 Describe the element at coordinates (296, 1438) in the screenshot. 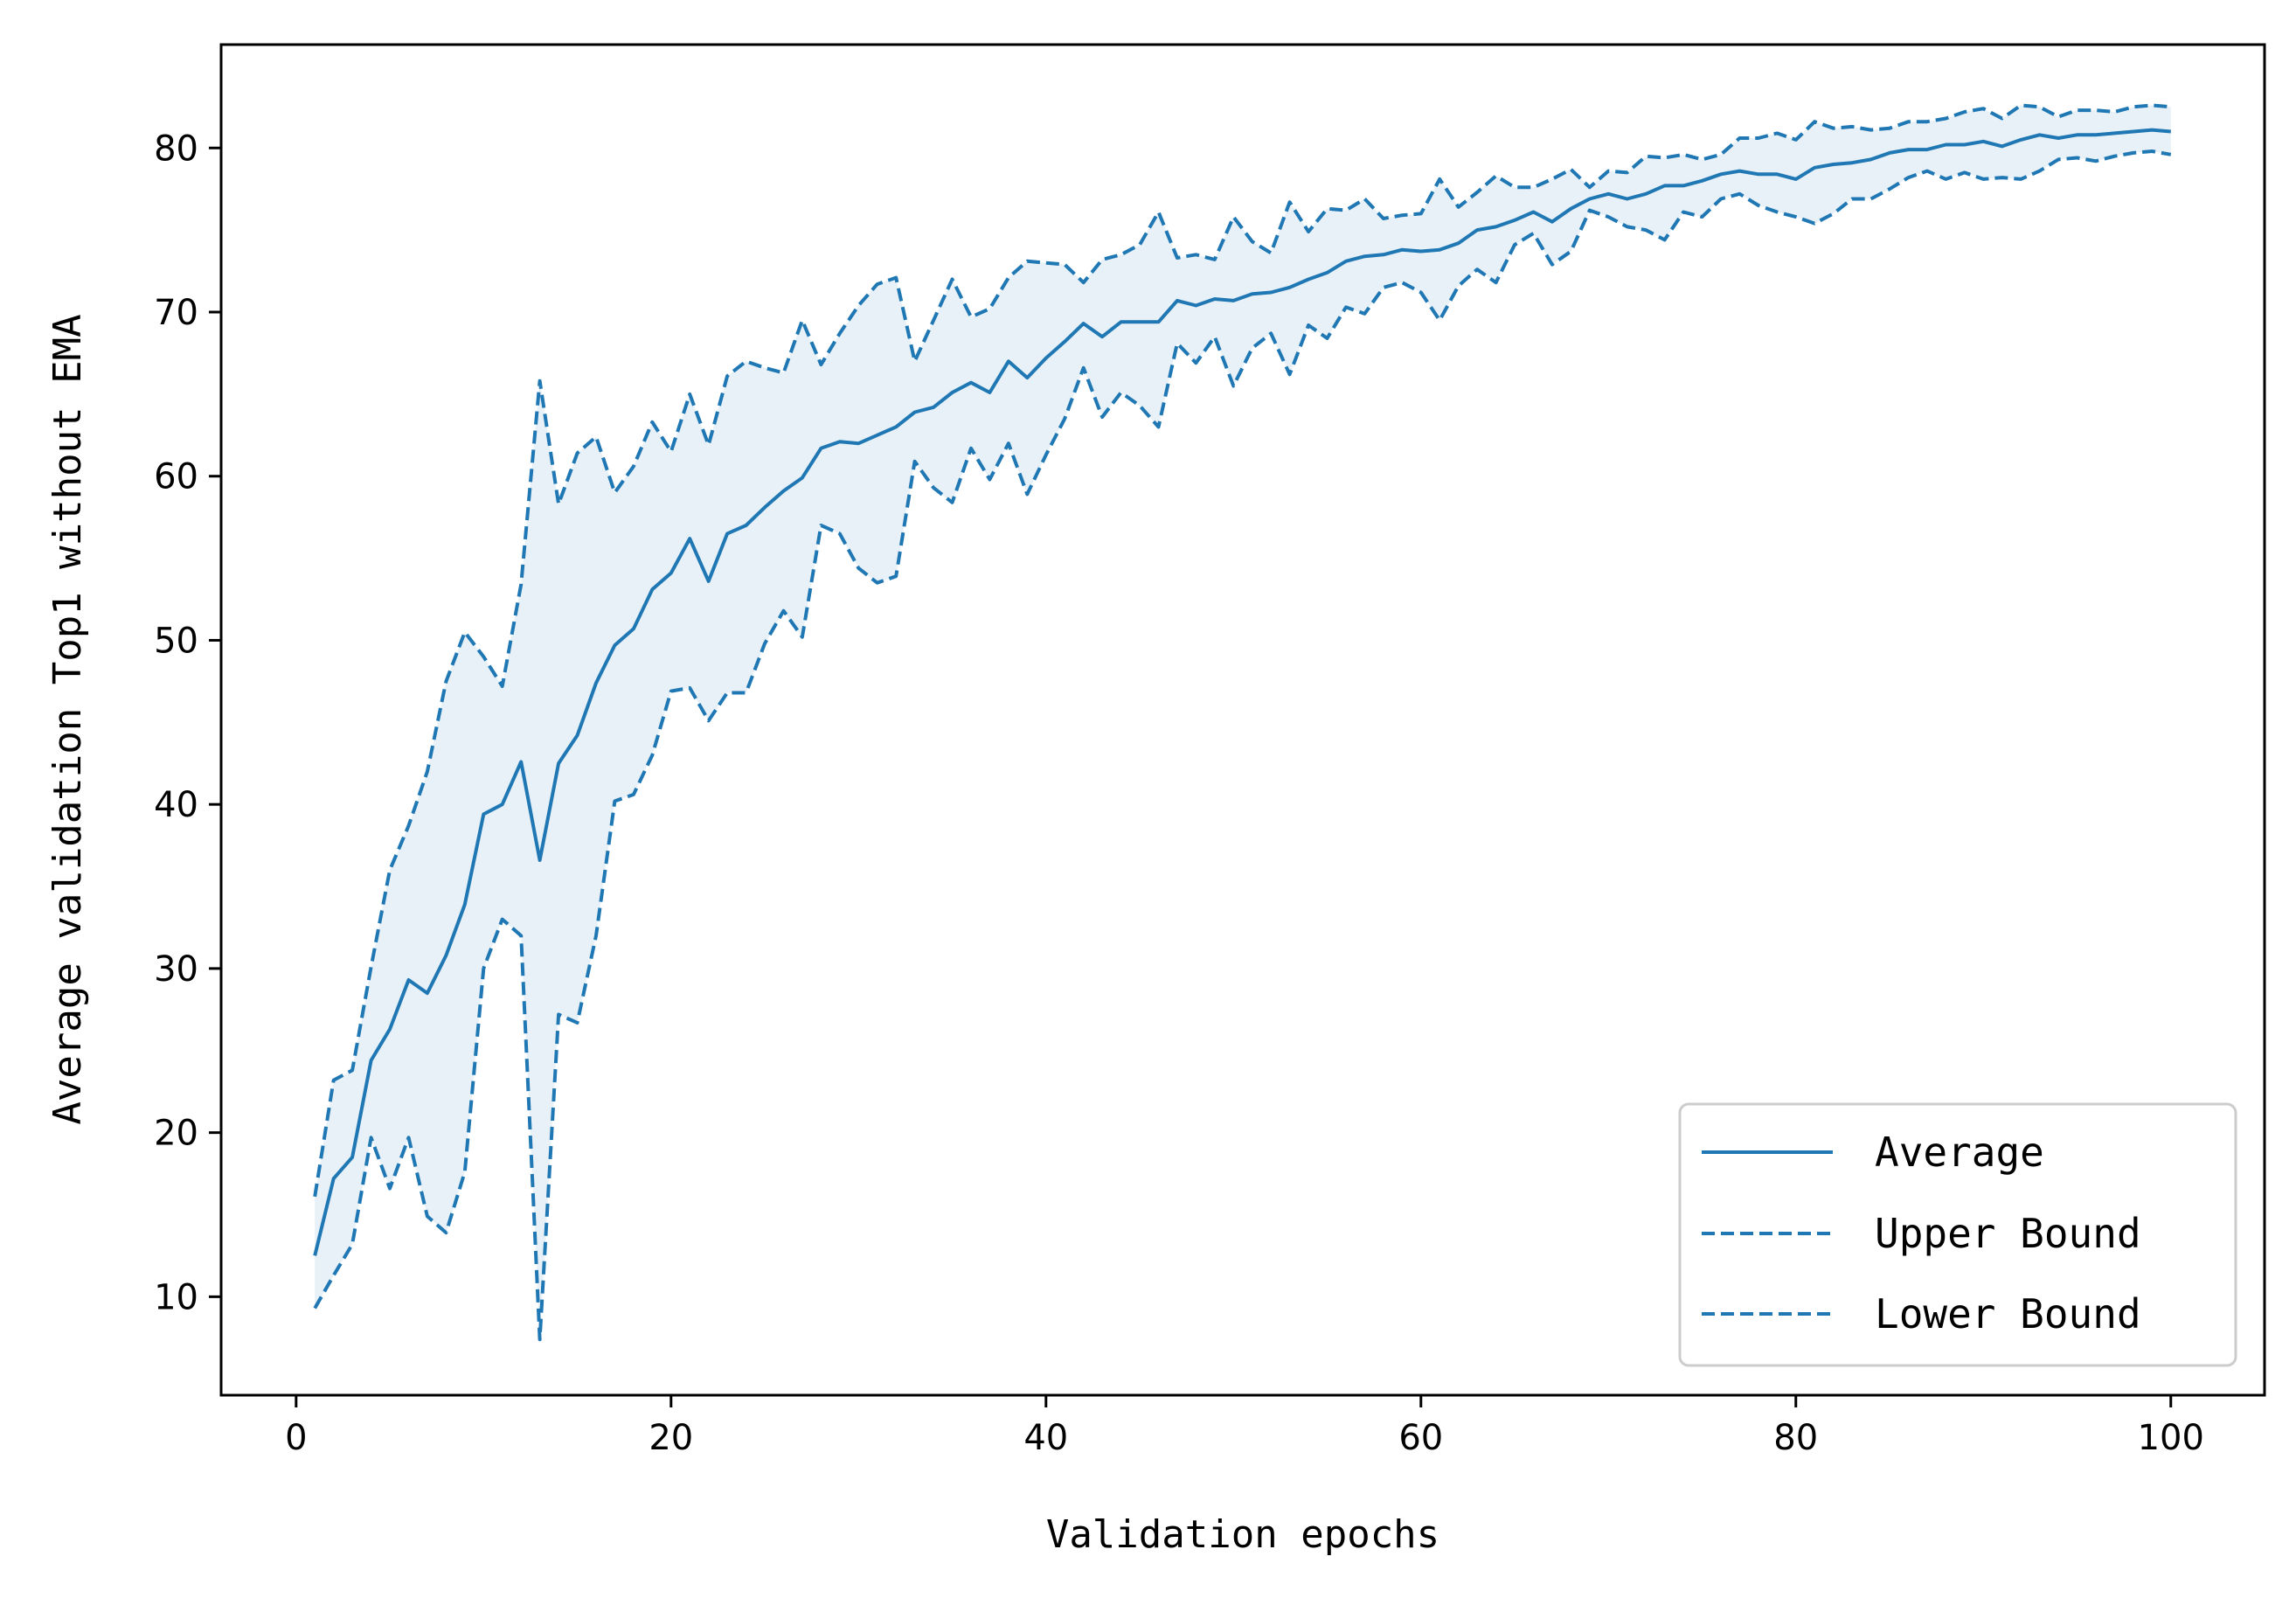

I see `x-tick-label: 0` at that location.